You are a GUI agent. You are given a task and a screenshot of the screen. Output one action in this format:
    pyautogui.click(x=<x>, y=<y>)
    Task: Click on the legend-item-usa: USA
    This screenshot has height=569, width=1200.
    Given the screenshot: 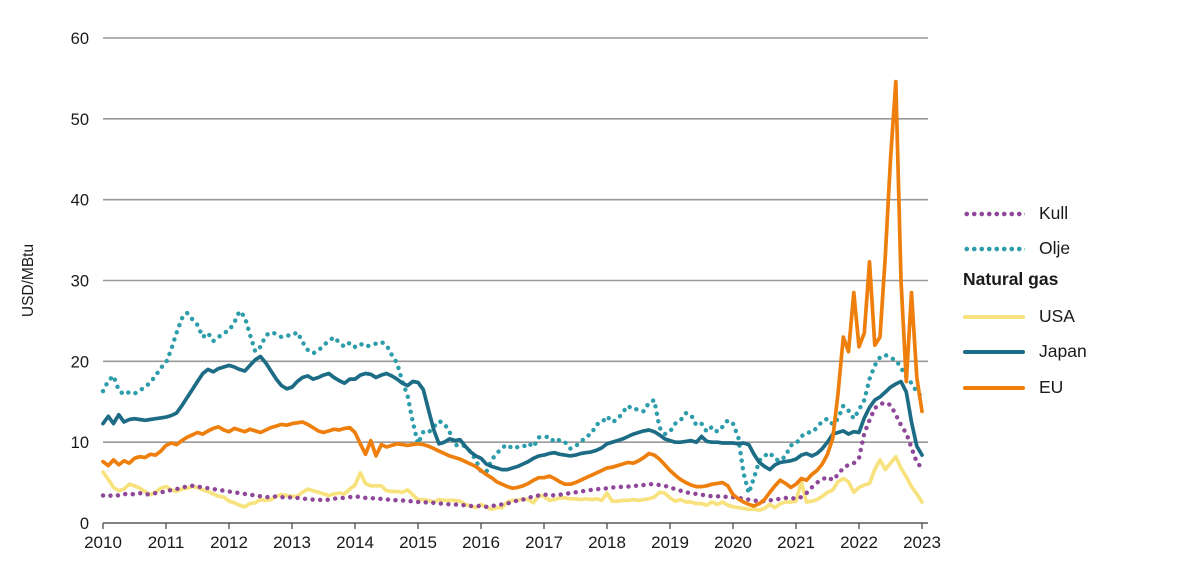 What is the action you would take?
    pyautogui.click(x=1019, y=317)
    